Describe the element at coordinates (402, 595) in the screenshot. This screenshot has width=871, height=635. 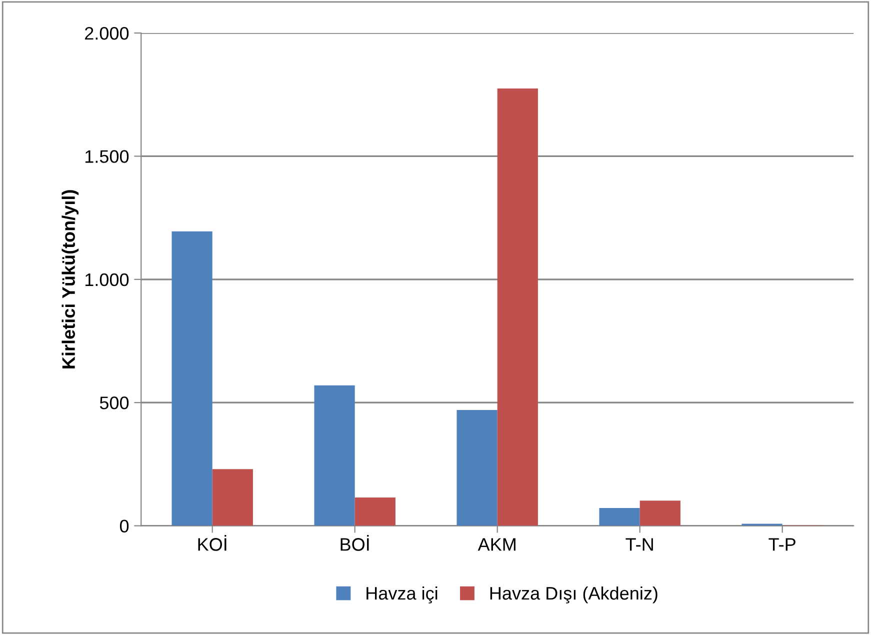
I see `legend-label: Havza içi` at that location.